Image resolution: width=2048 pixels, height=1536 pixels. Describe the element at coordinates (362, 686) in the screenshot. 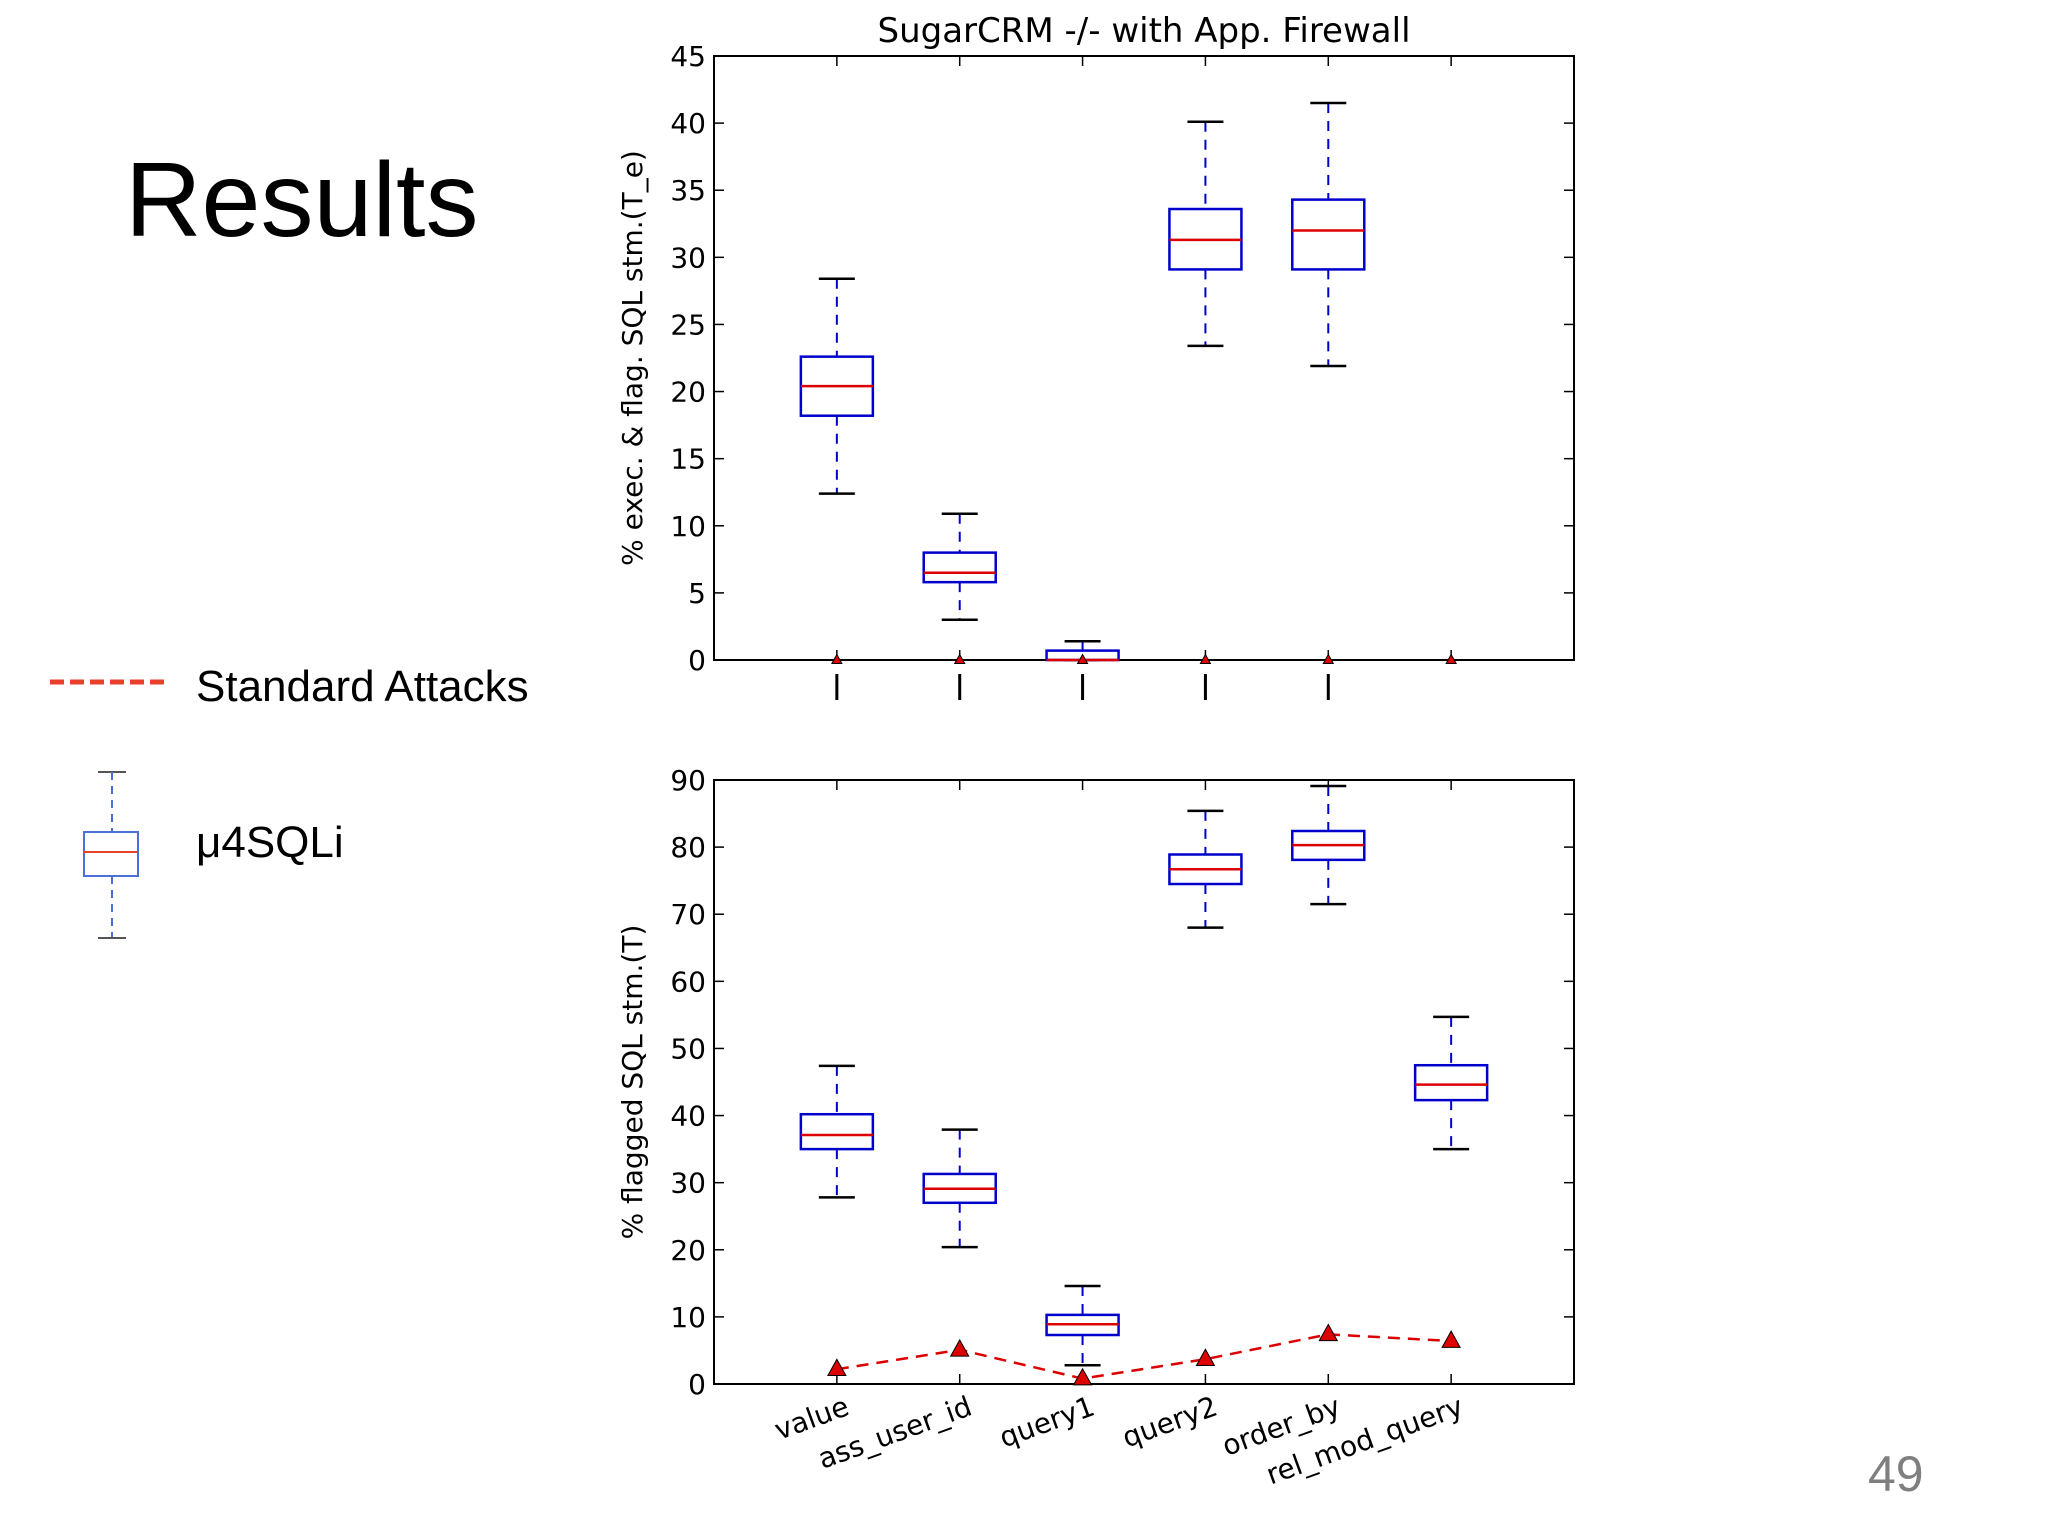

I see `legend-standard-attacks-label: Standard Attacks` at that location.